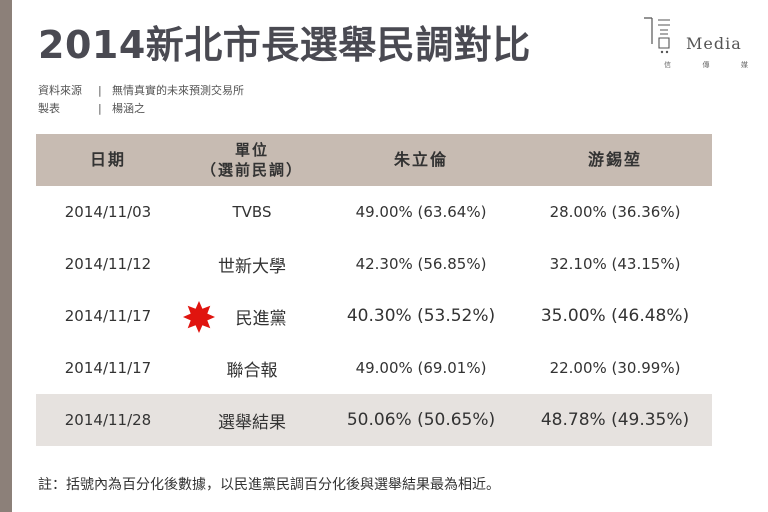 This screenshot has width=768, height=512. What do you see at coordinates (251, 150) in the screenshot?
I see `header-unit-line1: 單位` at bounding box center [251, 150].